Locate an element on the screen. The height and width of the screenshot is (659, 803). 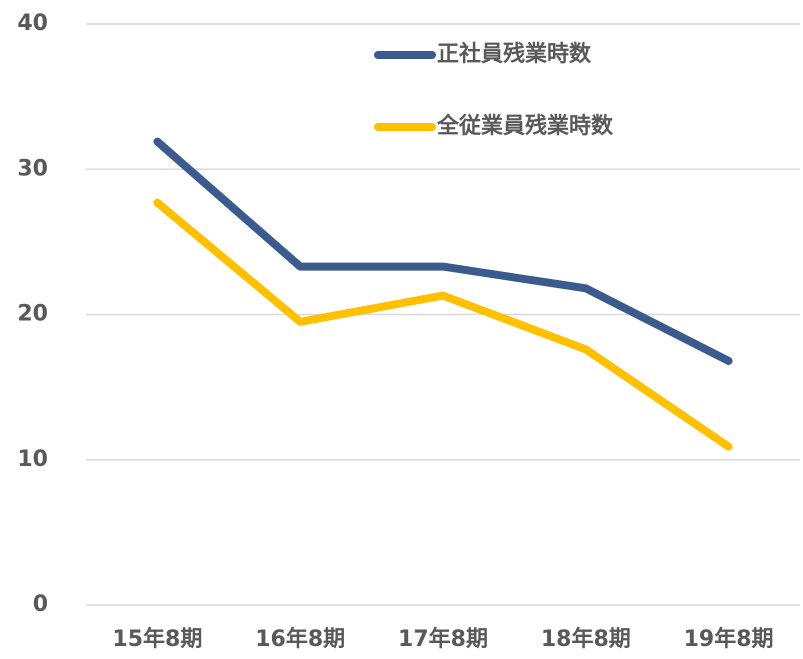
x-tick-label: 18年8期 is located at coordinates (586, 639).